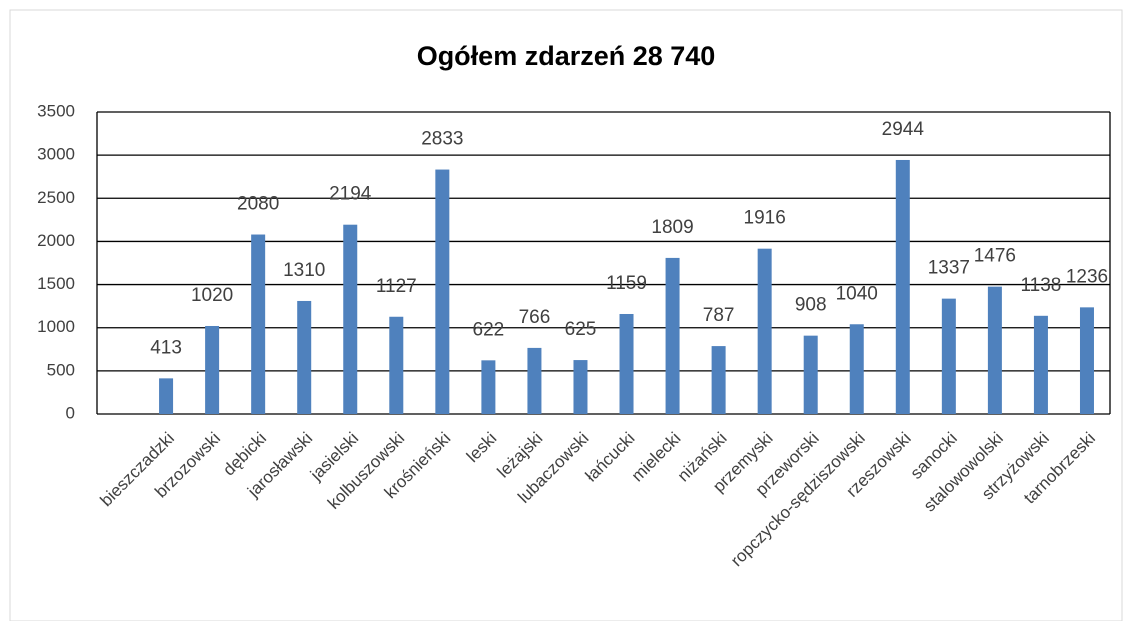 The width and height of the screenshot is (1132, 621). I want to click on data-label: 2194, so click(350, 194).